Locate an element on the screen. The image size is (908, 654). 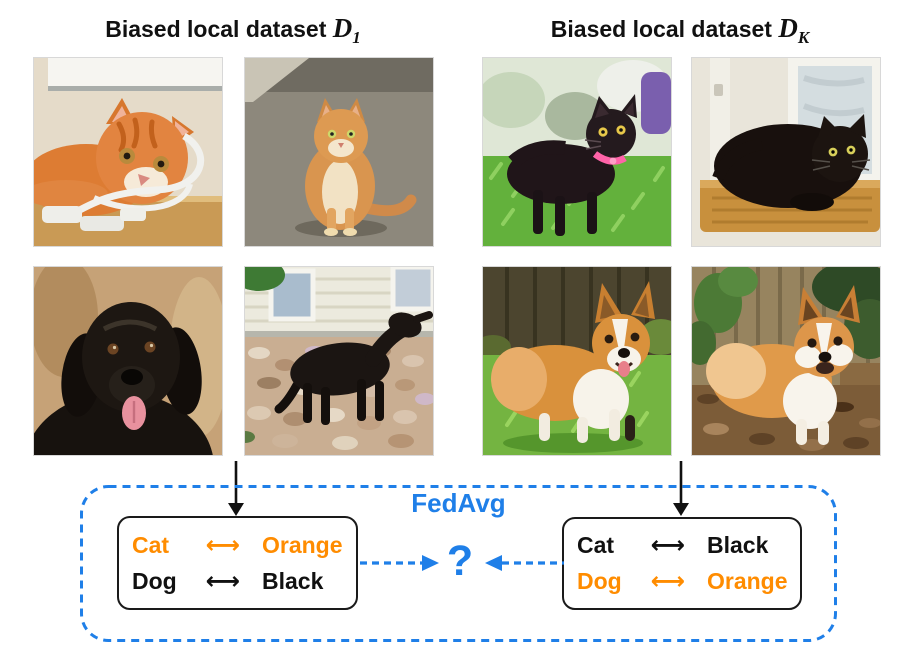
mapping-line-dog: Dog ⟷ Black is located at coordinates (237, 581).